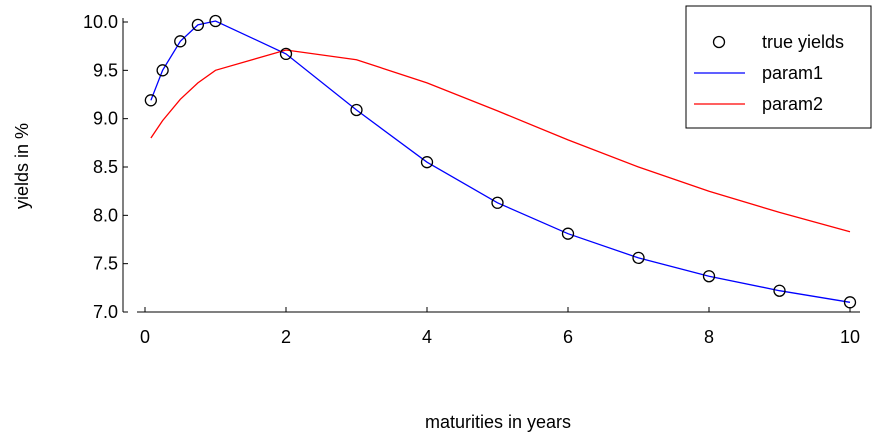 This screenshot has width=877, height=432. What do you see at coordinates (105, 70) in the screenshot?
I see `y-tick-label: 9.5` at bounding box center [105, 70].